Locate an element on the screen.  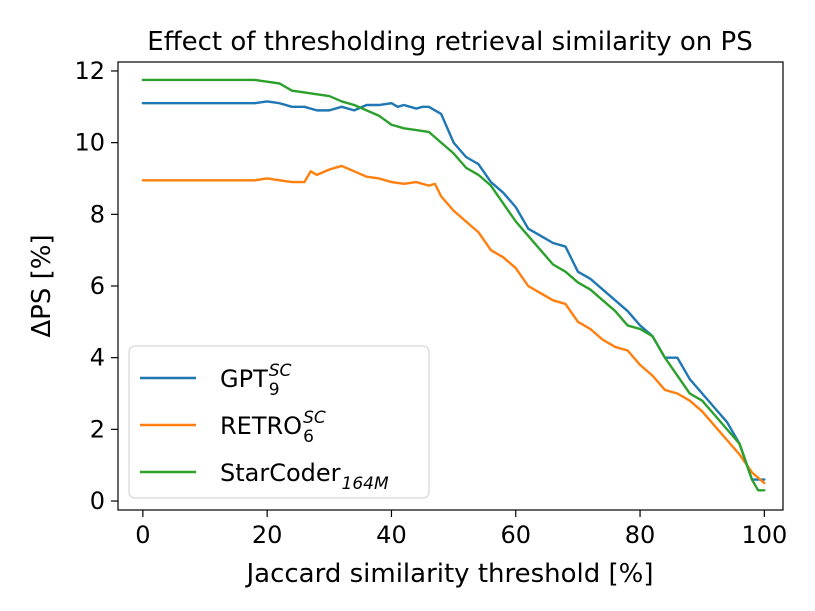
legend-label-subscript: 6 is located at coordinates (308, 437).